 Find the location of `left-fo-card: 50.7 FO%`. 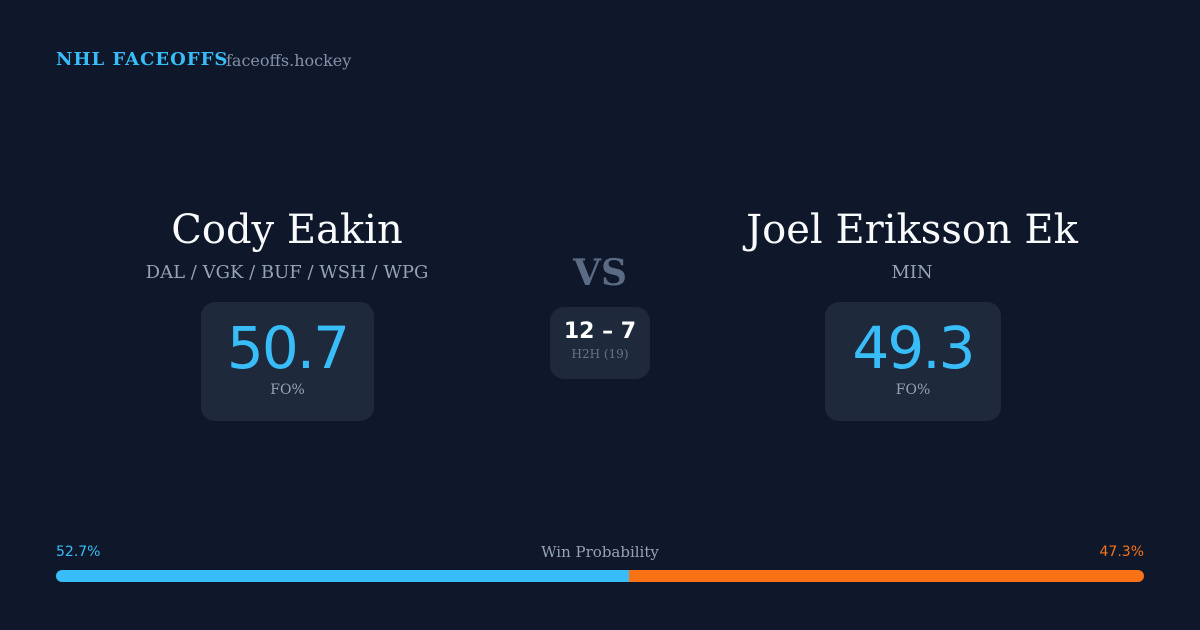

left-fo-card: 50.7 FO% is located at coordinates (287, 361).